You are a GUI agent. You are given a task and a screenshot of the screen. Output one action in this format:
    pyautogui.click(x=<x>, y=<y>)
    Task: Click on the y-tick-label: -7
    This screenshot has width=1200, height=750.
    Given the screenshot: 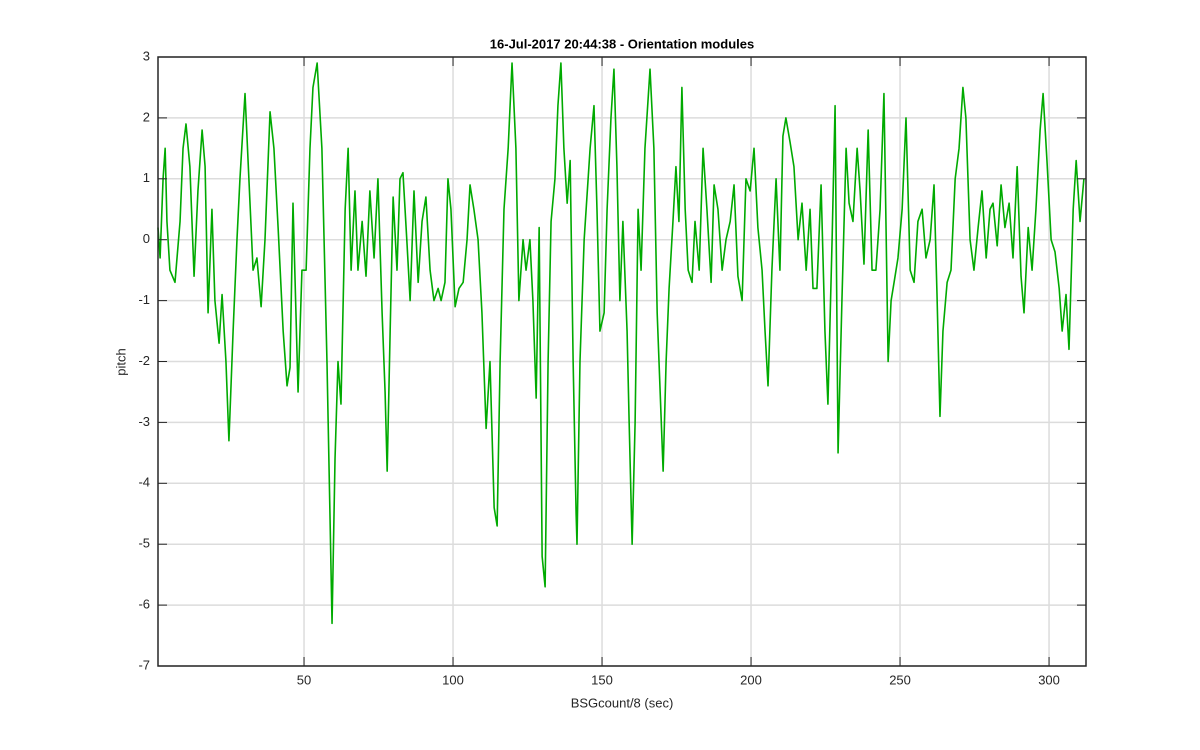 What is the action you would take?
    pyautogui.click(x=144, y=664)
    